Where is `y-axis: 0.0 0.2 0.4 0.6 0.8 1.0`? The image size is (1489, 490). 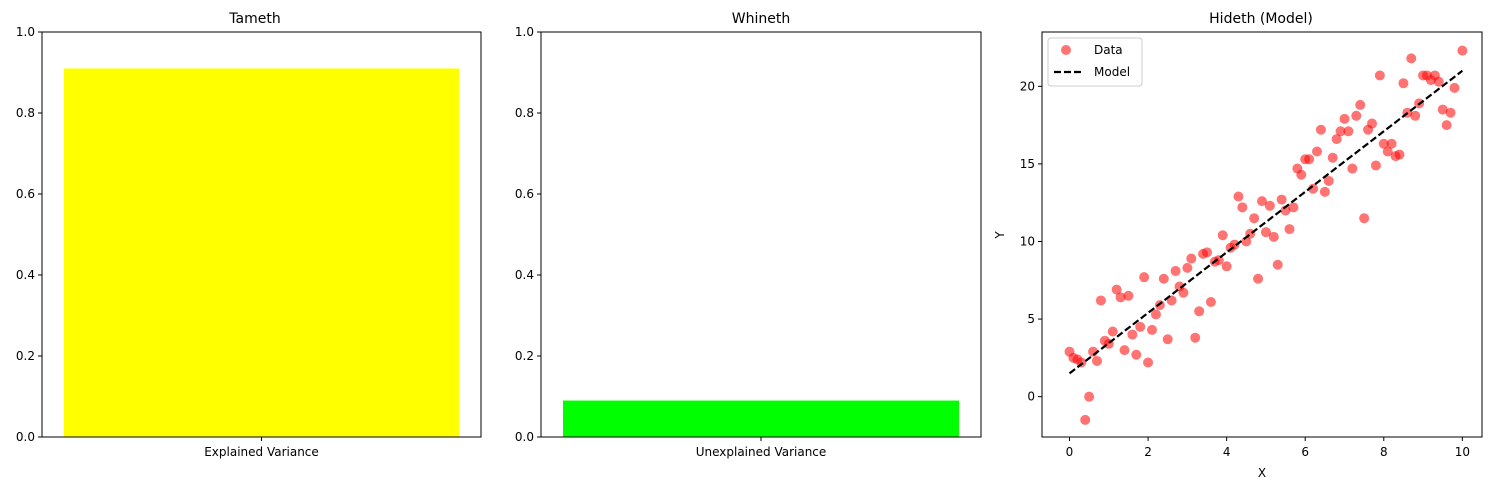
y-axis: 0.0 0.2 0.4 0.6 0.8 1.0 is located at coordinates (528, 234).